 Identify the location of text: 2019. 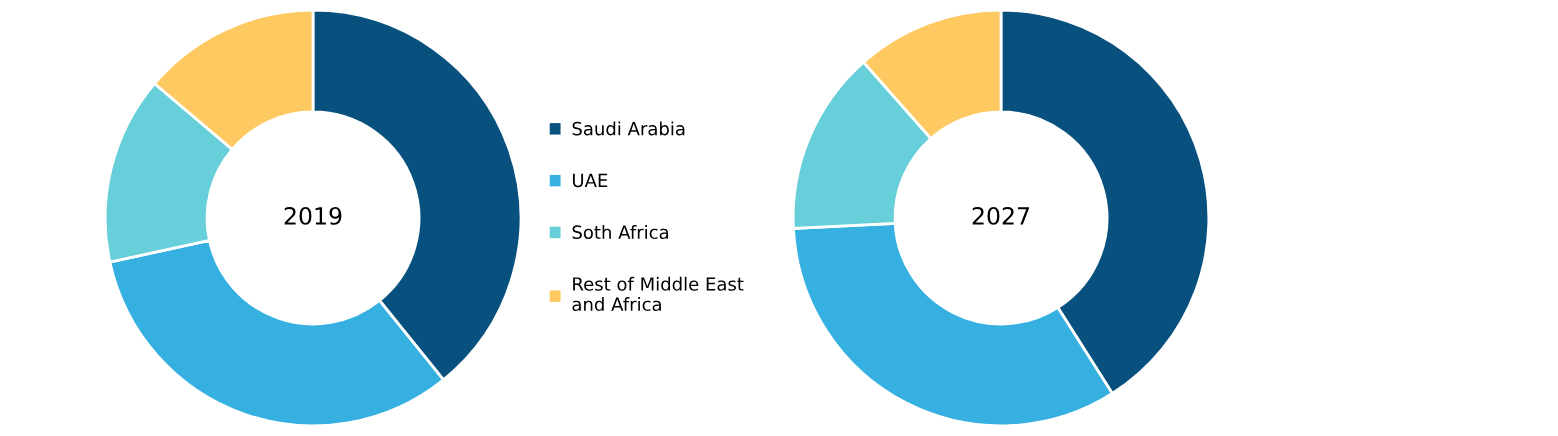
(313, 215).